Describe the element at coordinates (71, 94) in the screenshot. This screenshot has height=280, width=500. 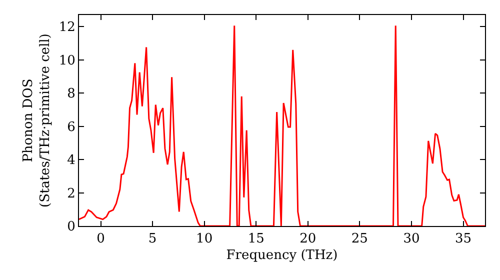
I see `y-tick-label: 8` at that location.